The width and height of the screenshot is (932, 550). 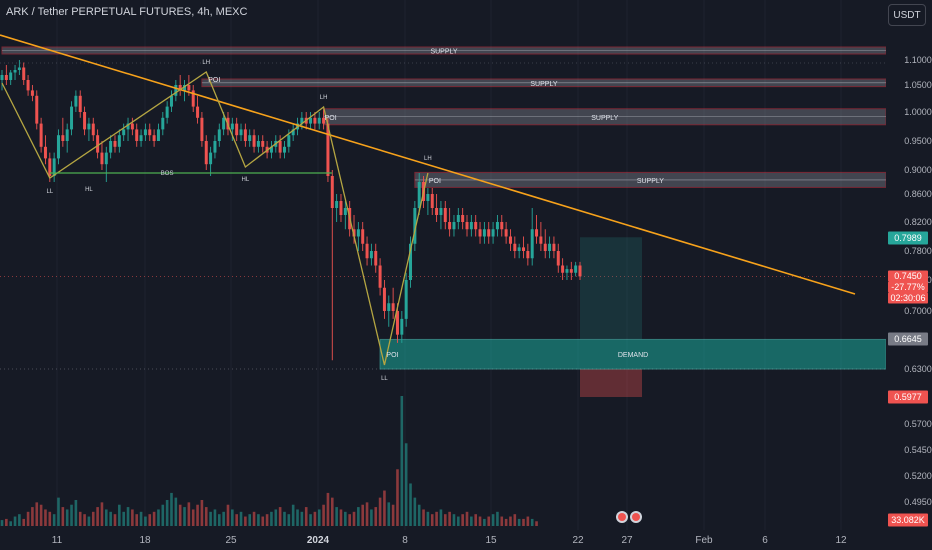 What do you see at coordinates (918, 112) in the screenshot?
I see `price-tick-label: 1.0000` at bounding box center [918, 112].